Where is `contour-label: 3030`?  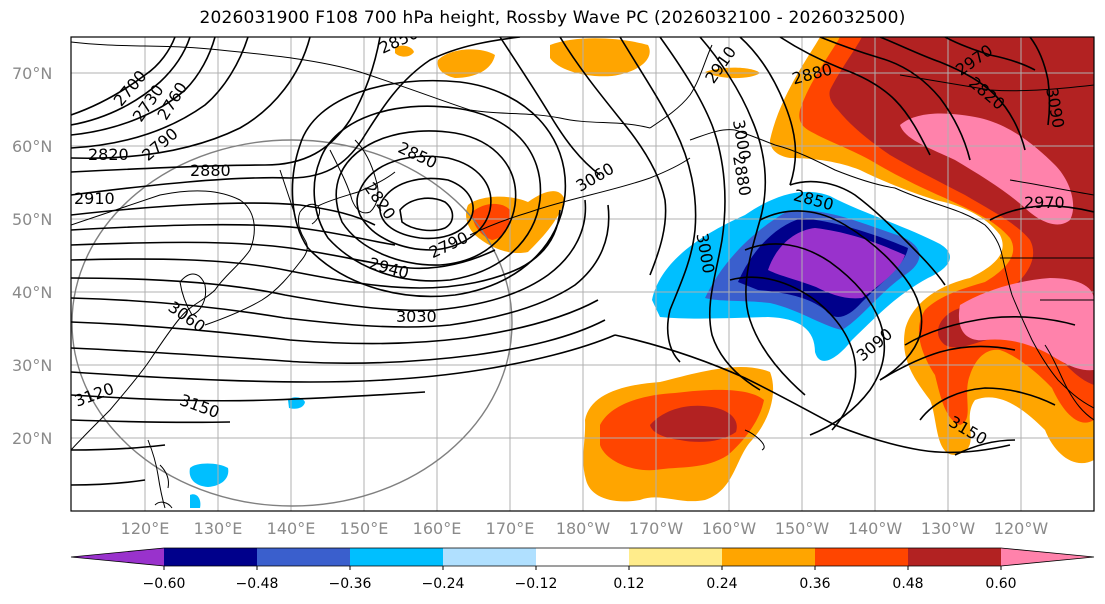 contour-label: 3030 is located at coordinates (416, 316).